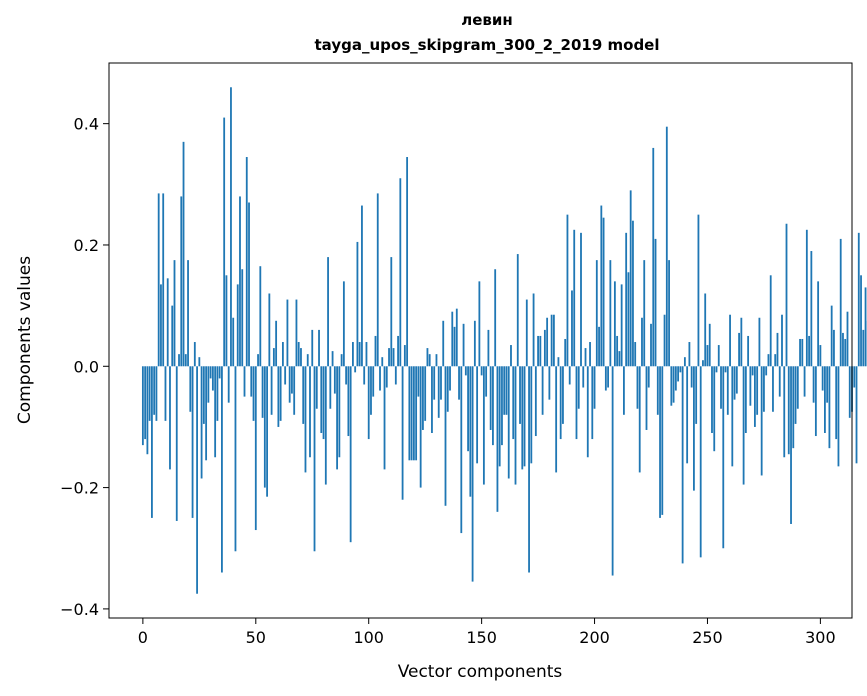 This screenshot has width=867, height=696. Describe the element at coordinates (368, 637) in the screenshot. I see `x-tick-label: 100` at that location.